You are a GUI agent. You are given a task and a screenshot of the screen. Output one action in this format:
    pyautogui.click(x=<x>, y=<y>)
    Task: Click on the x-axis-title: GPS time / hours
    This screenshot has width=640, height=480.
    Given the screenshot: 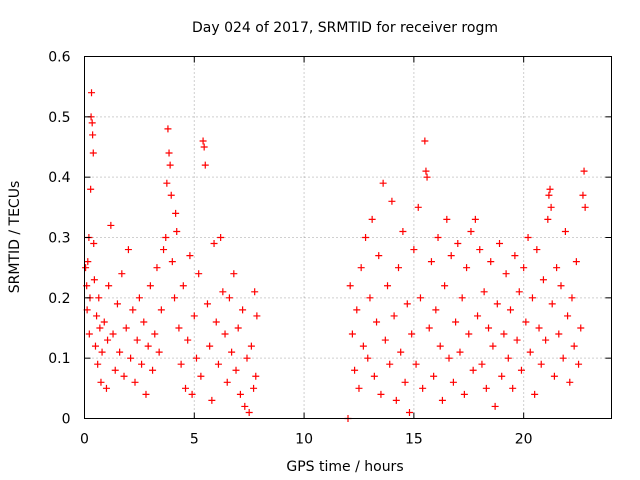 What is the action you would take?
    pyautogui.click(x=344, y=467)
    